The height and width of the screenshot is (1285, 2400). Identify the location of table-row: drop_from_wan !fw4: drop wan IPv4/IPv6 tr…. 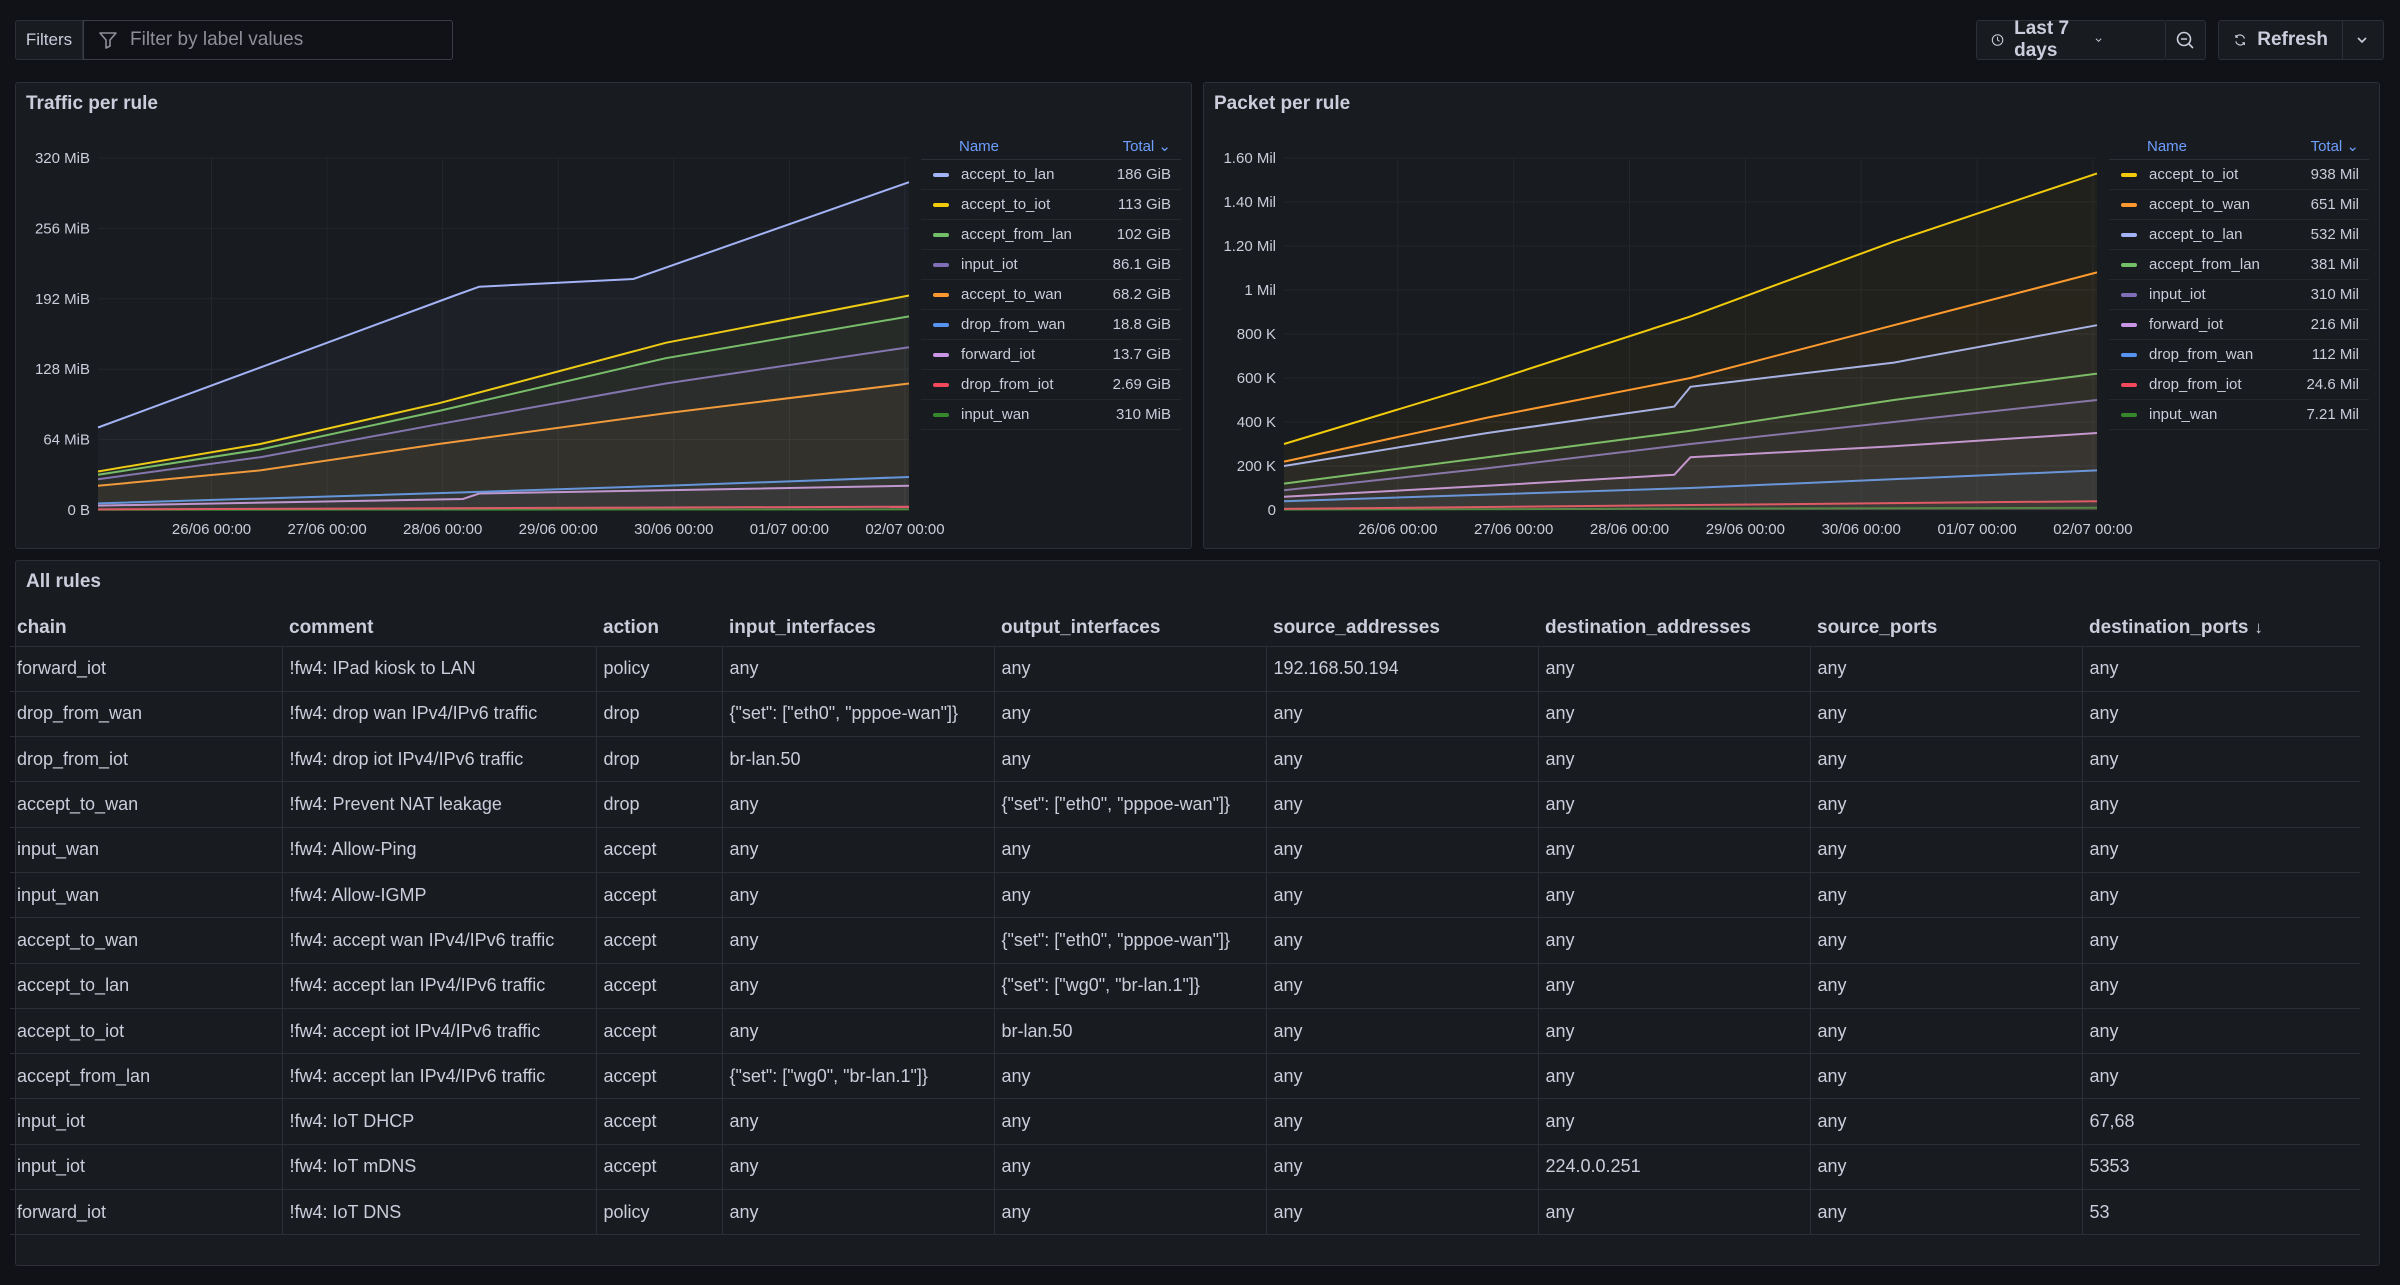
(1185, 714).